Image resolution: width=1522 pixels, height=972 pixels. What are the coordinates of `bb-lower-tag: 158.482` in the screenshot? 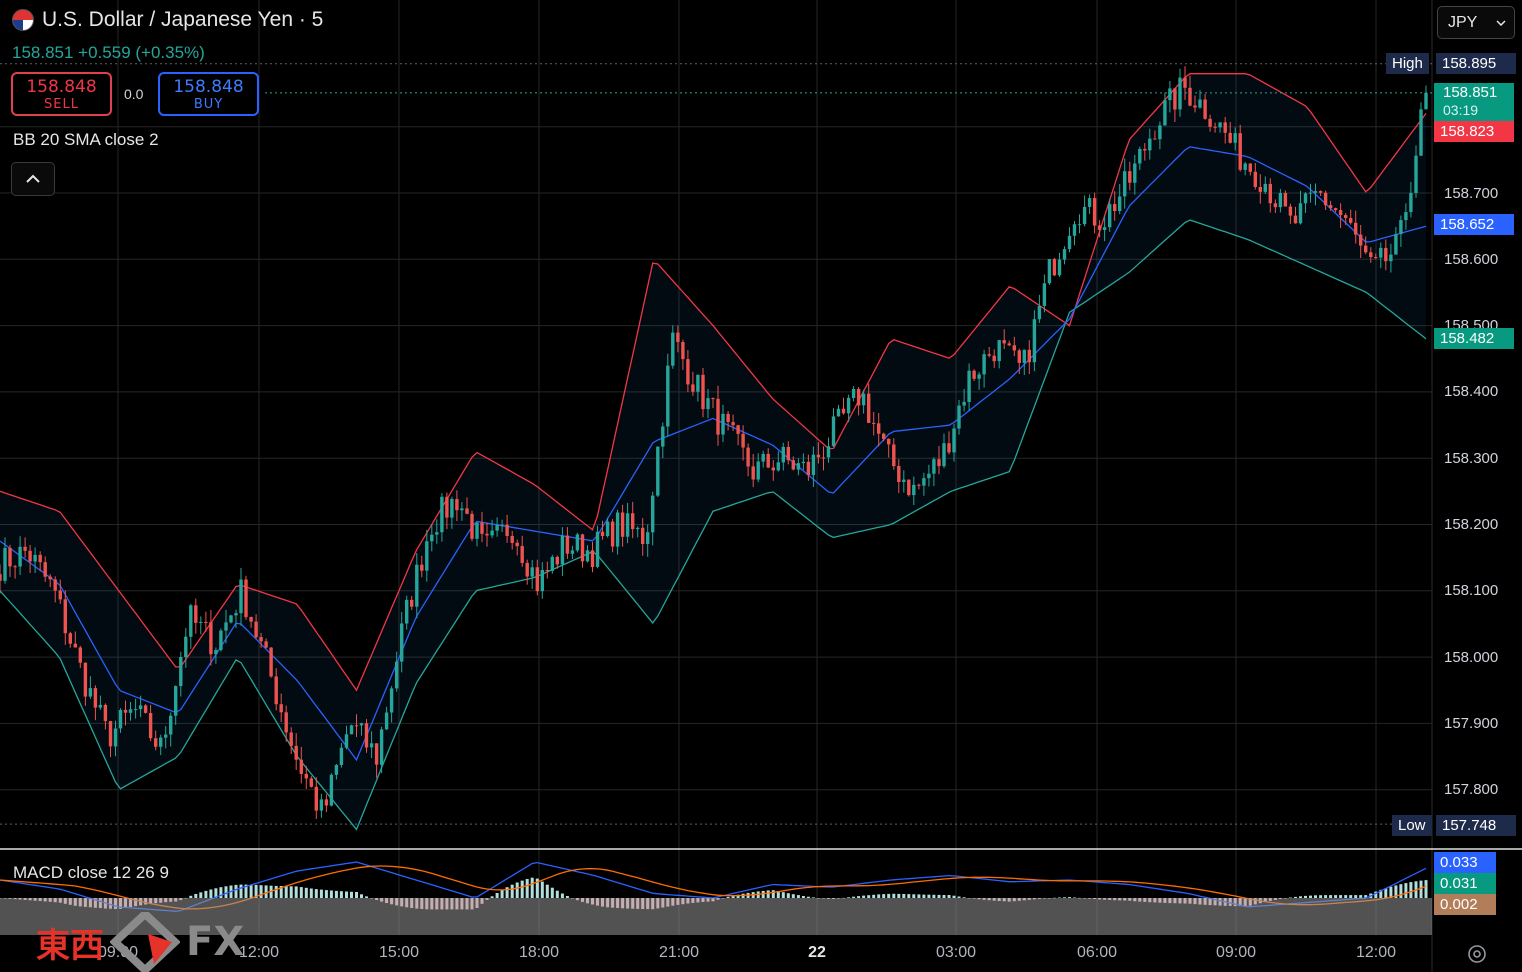 It's located at (1474, 338).